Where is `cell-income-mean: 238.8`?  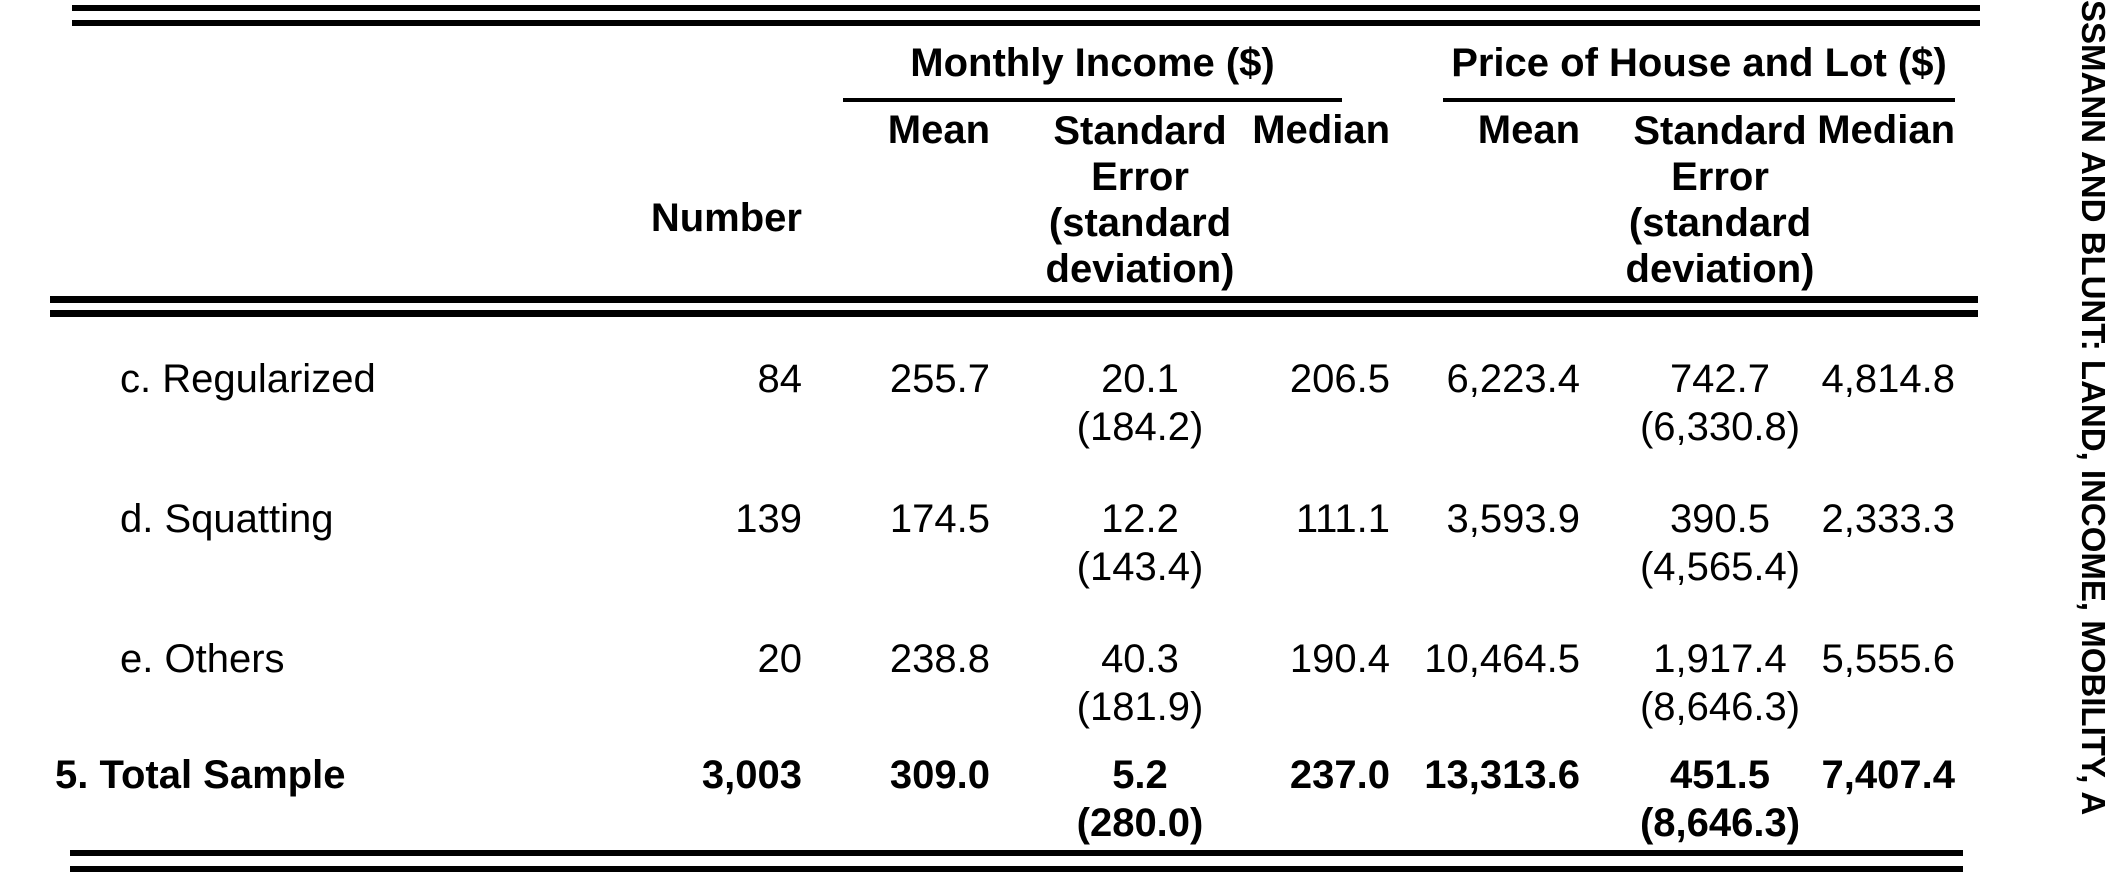
cell-income-mean: 238.8 is located at coordinates (939, 659).